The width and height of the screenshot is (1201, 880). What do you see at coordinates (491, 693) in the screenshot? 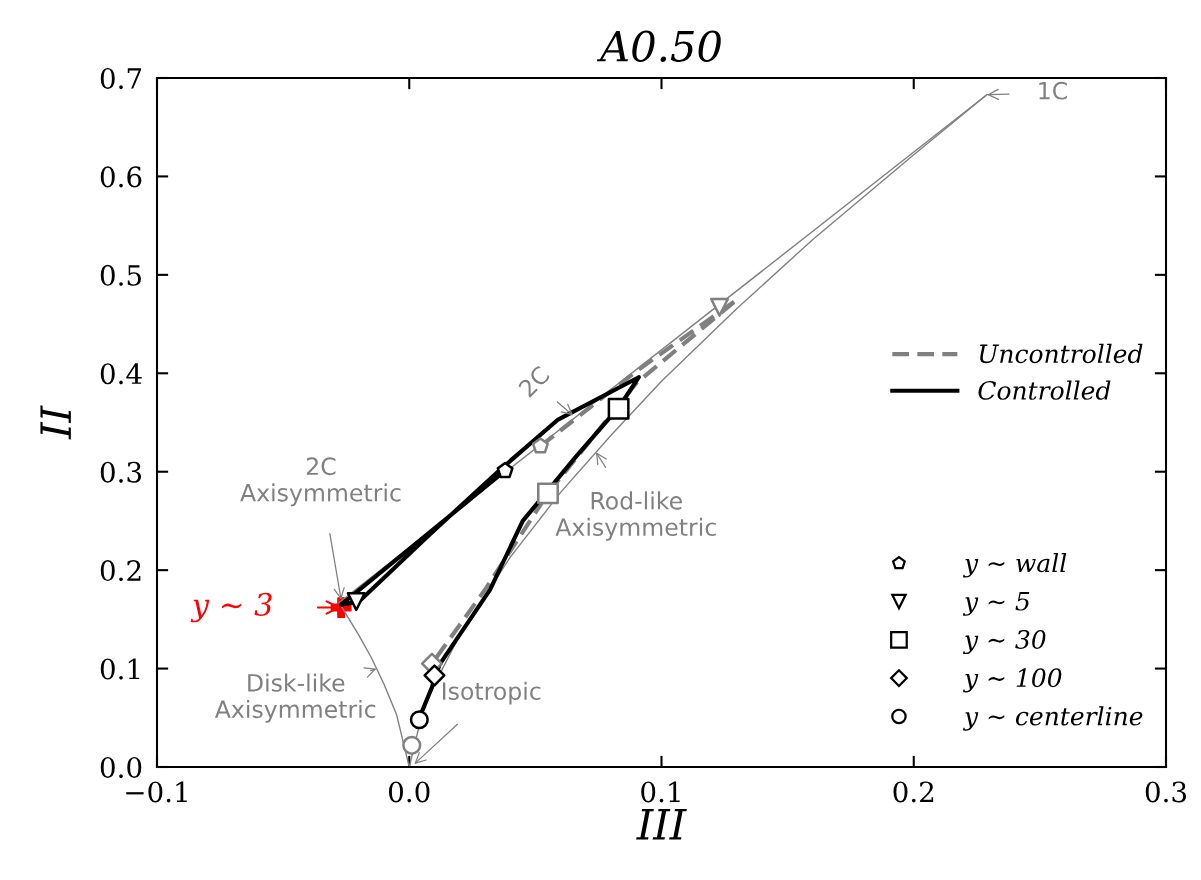
I see `annotation: Isotropic` at bounding box center [491, 693].